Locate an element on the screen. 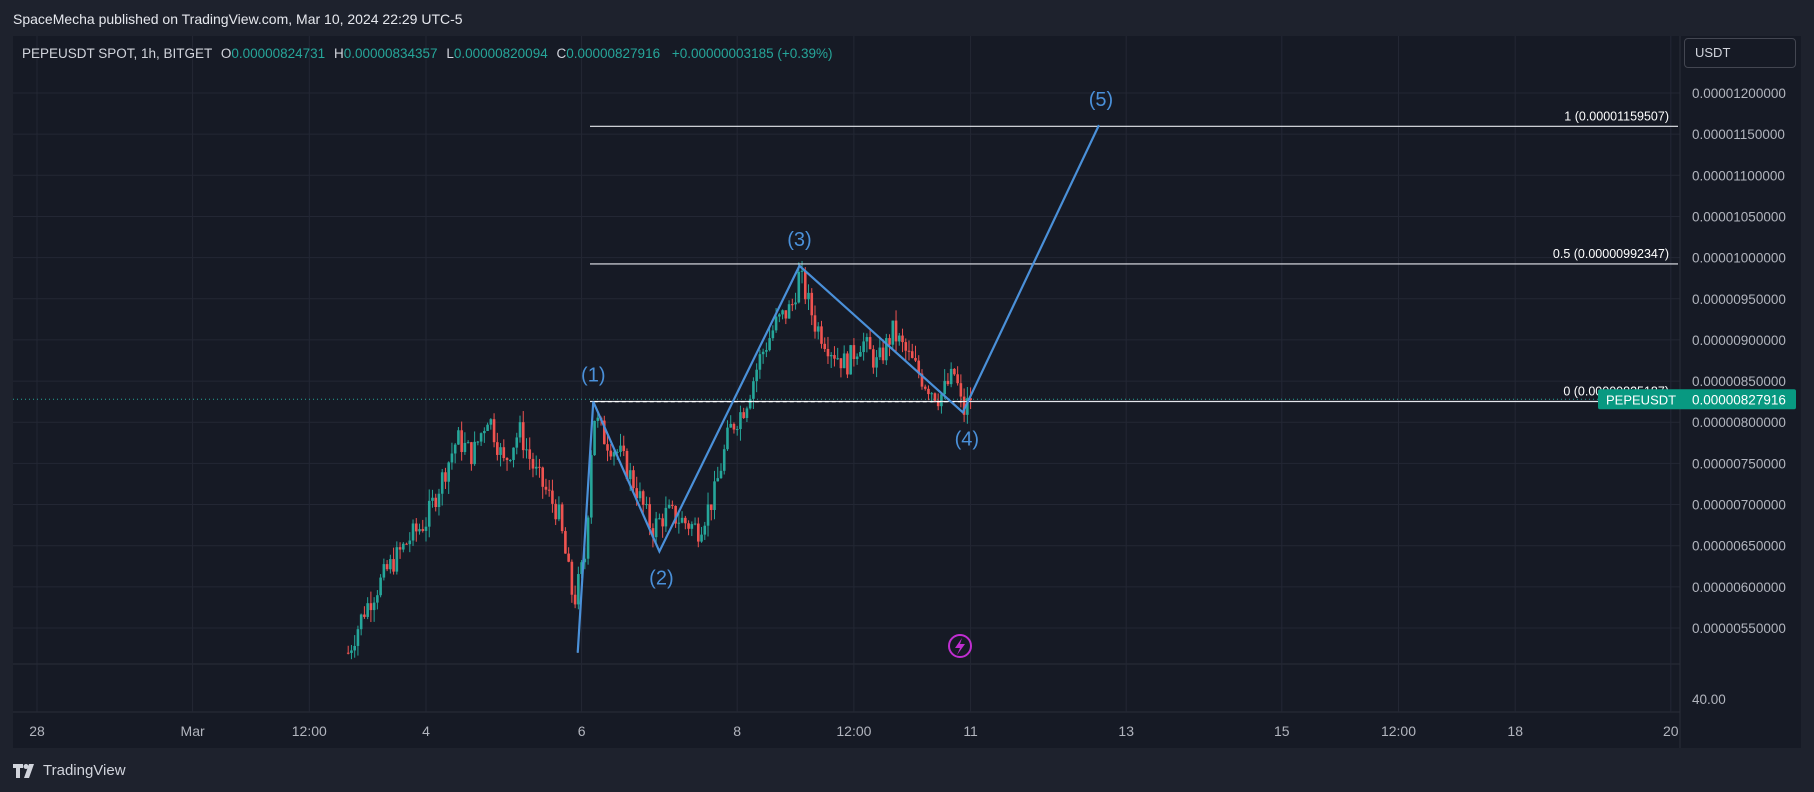 This screenshot has height=792, width=1814. tradingview-logo-icon is located at coordinates (23, 770).